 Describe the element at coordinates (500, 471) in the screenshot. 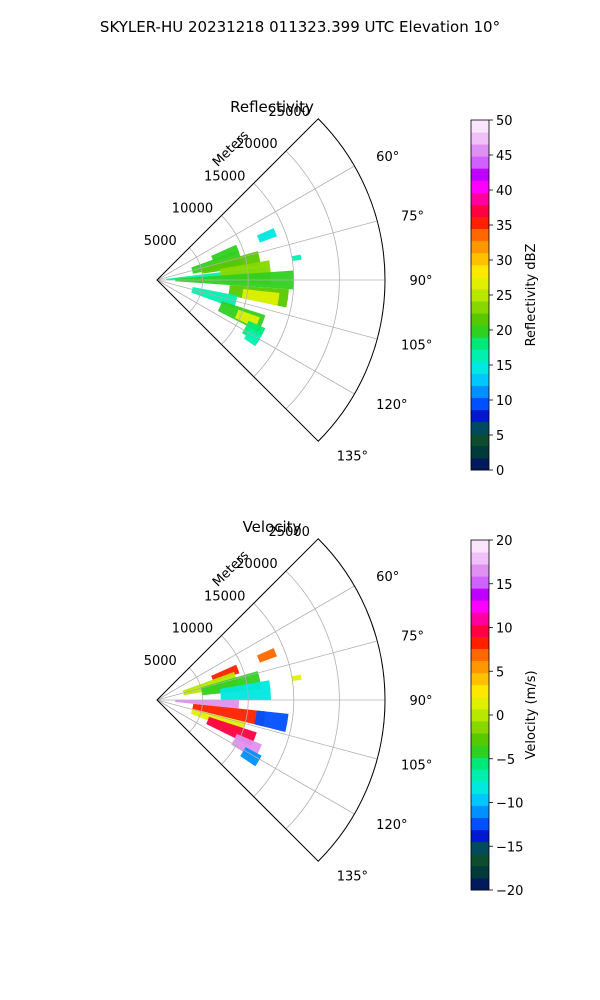

I see `refl-colorbar-tick-0: 0` at that location.